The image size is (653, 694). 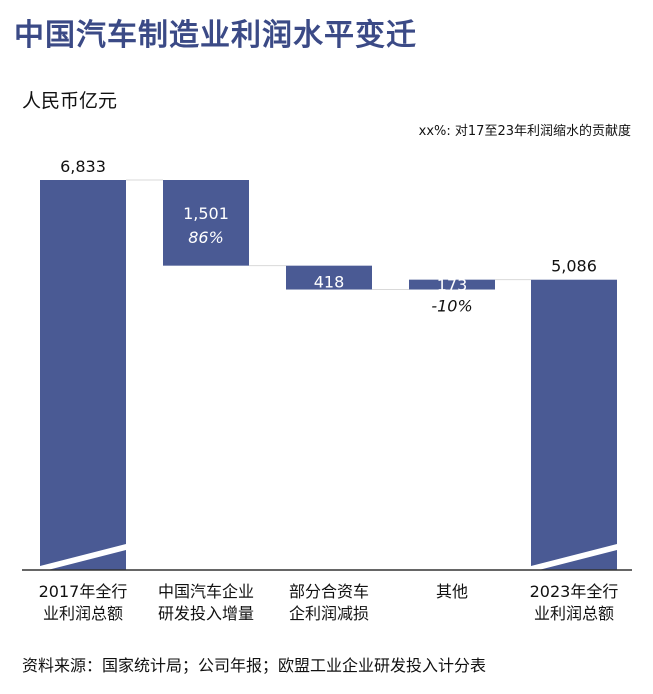 I want to click on contribution-label: 24%, so click(x=329, y=307).